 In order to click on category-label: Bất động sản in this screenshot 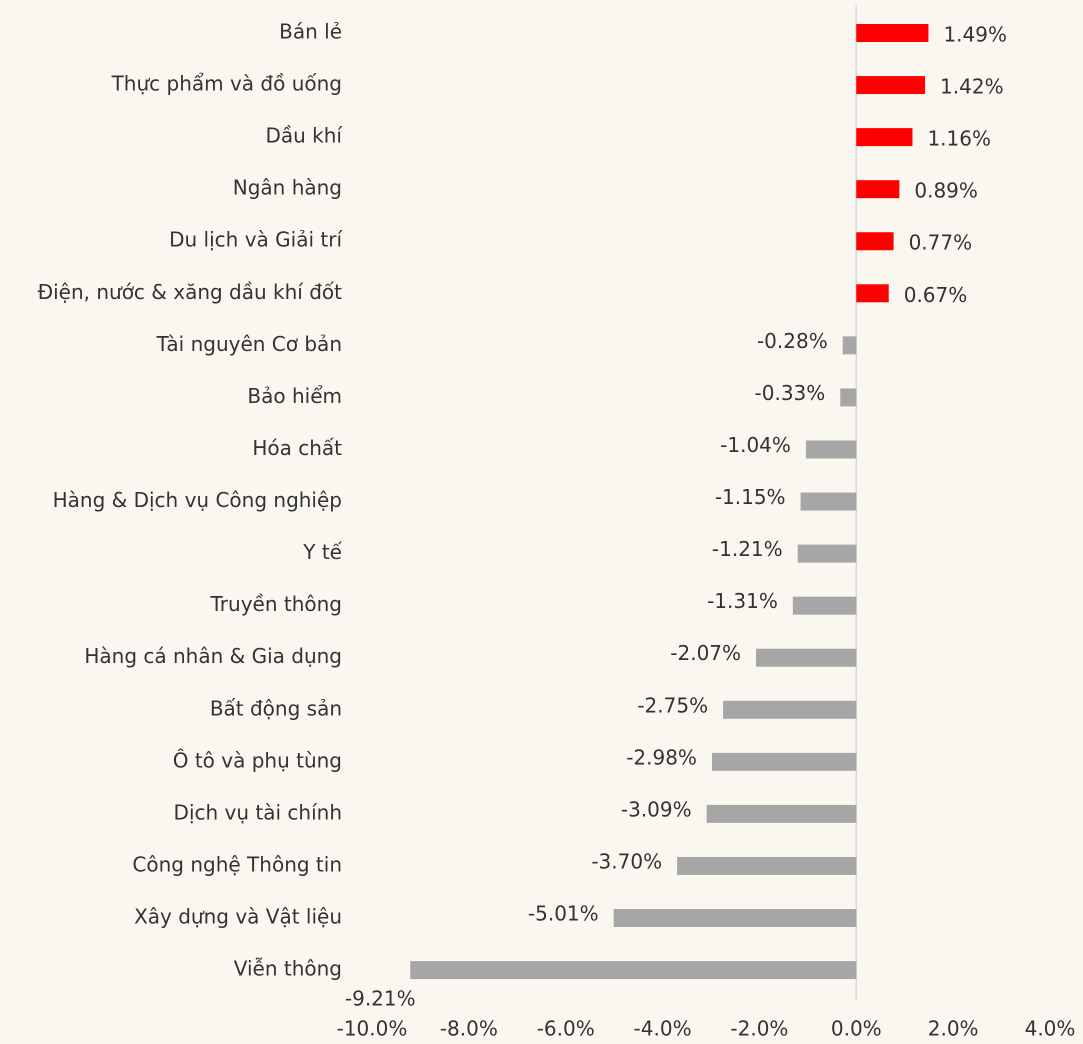, I will do `click(276, 708)`.